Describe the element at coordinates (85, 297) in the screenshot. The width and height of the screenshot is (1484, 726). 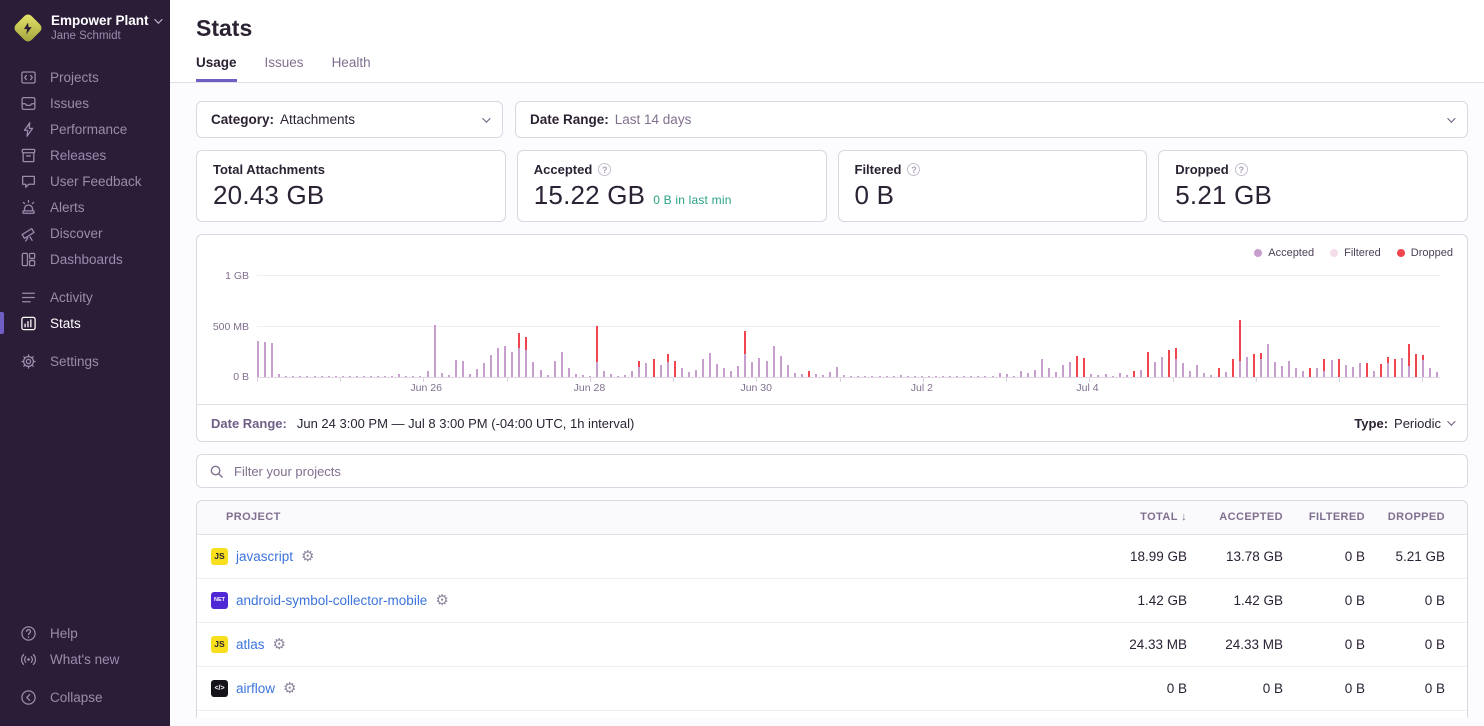
I see `sidebar-item-activity: Activity` at that location.